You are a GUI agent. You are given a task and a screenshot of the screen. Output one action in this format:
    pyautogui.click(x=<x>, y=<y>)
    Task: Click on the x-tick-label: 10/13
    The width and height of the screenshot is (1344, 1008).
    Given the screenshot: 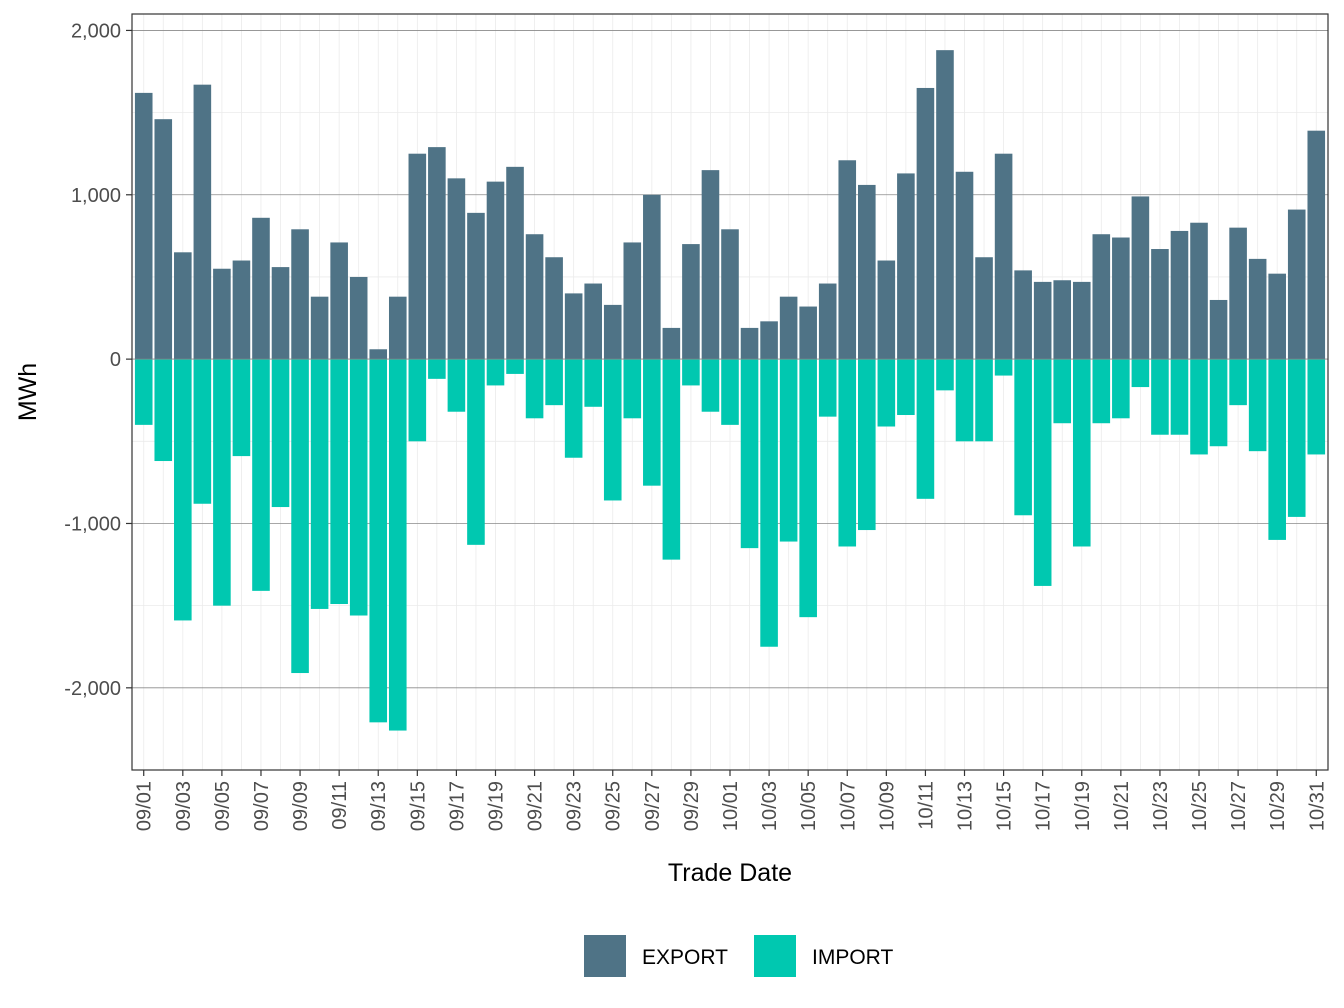 What is the action you would take?
    pyautogui.click(x=966, y=806)
    